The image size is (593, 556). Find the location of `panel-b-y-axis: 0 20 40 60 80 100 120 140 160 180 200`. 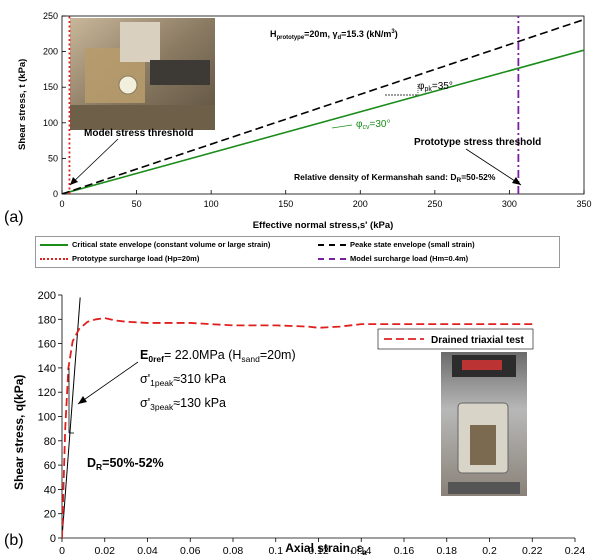

panel-b-y-axis: 0 20 40 60 80 100 120 140 160 180 200 is located at coordinates (50, 417).